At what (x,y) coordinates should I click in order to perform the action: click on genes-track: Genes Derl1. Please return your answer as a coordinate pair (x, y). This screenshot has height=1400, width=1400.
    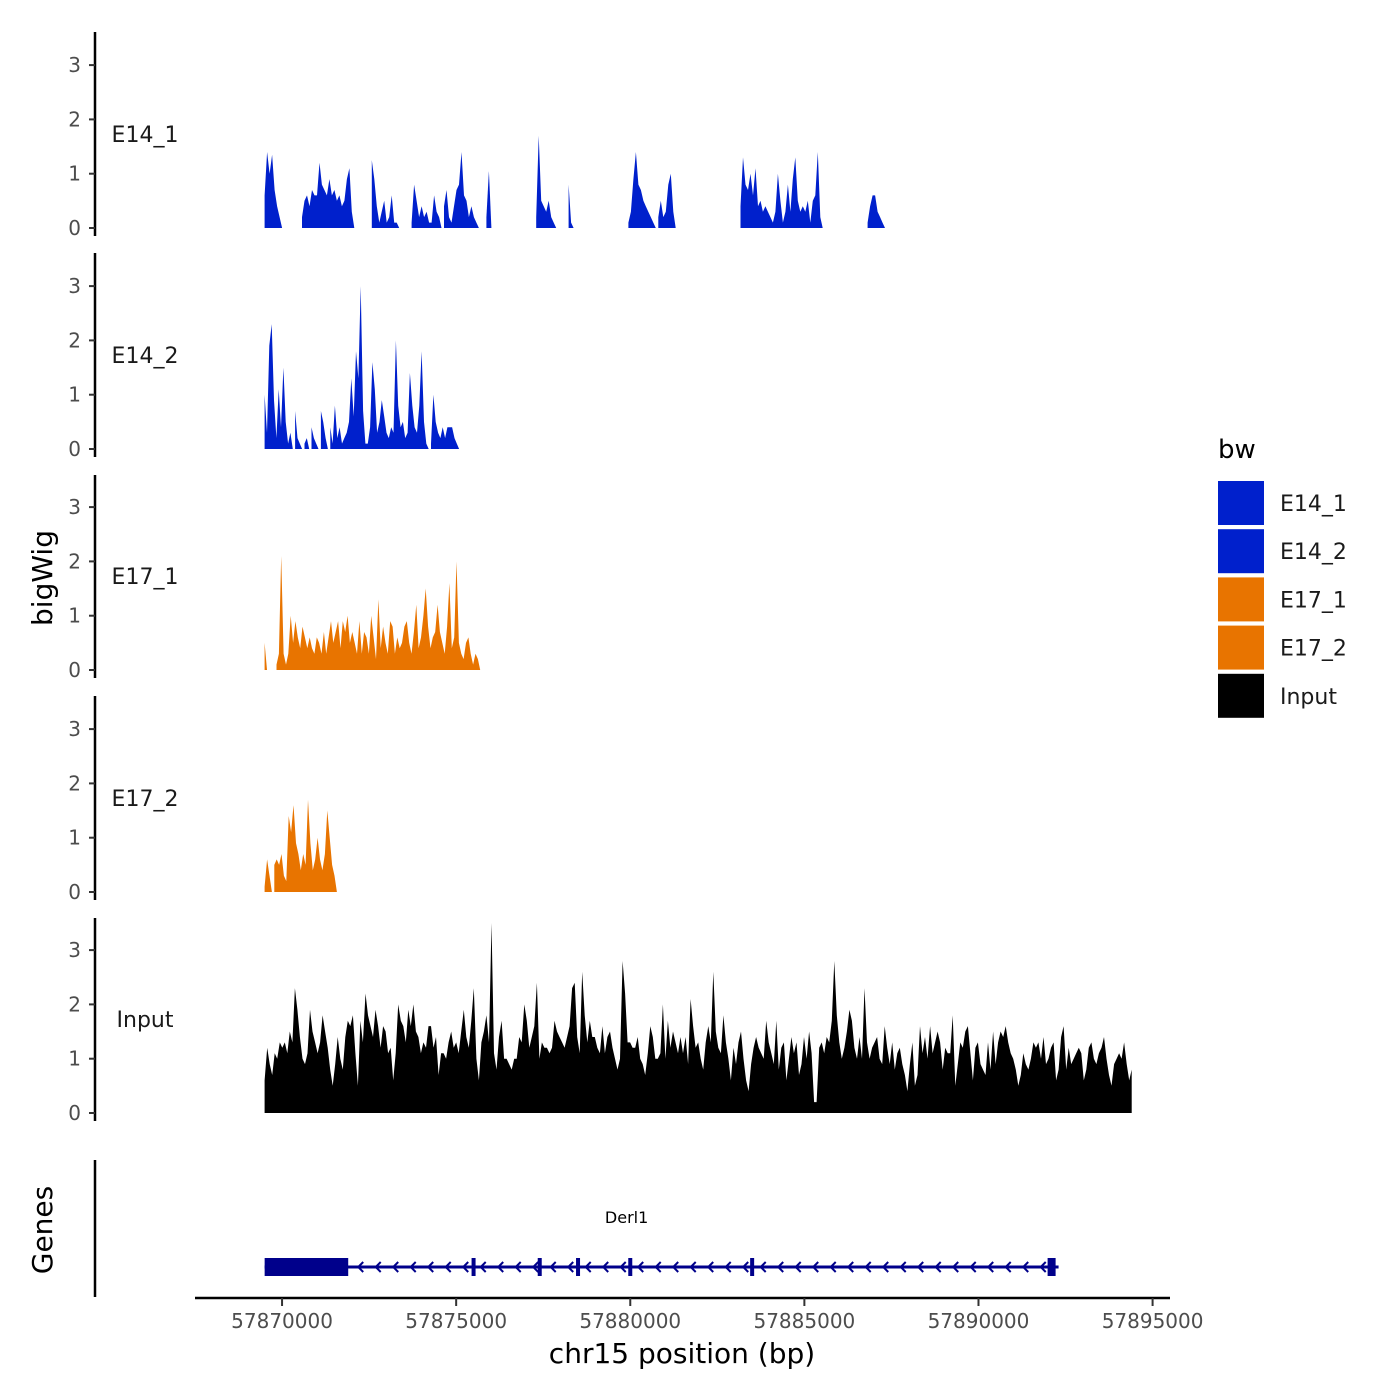
    Looking at the image, I should click on (542, 1228).